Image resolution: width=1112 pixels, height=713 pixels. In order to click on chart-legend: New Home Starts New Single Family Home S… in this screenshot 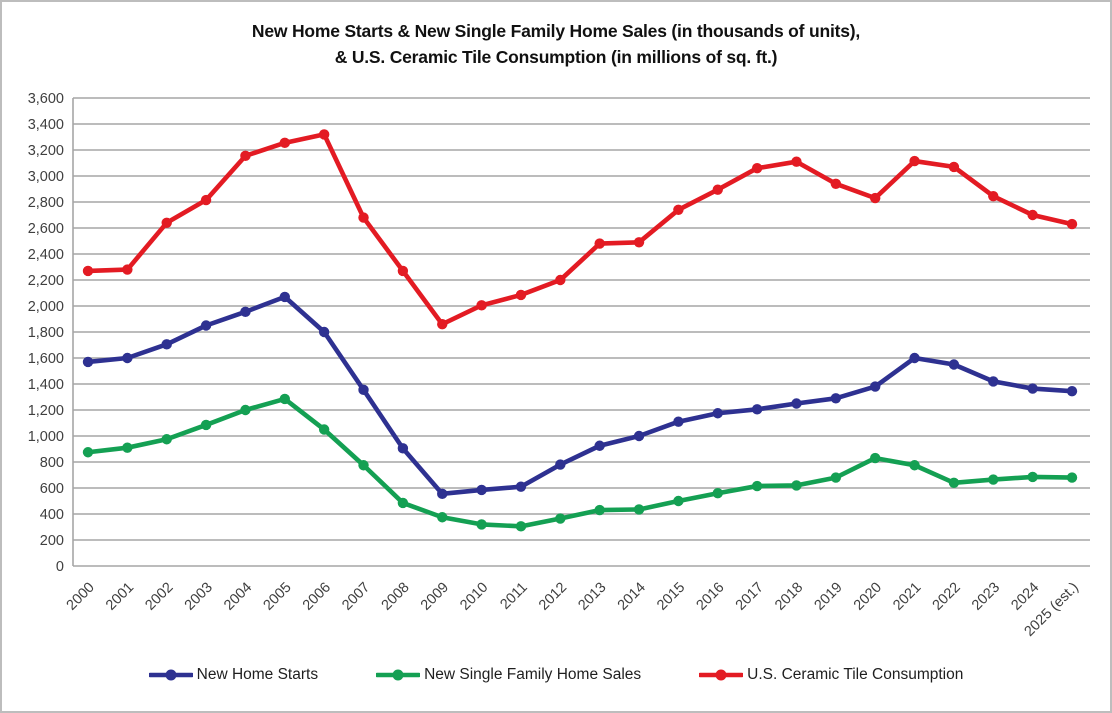, I will do `click(556, 675)`.